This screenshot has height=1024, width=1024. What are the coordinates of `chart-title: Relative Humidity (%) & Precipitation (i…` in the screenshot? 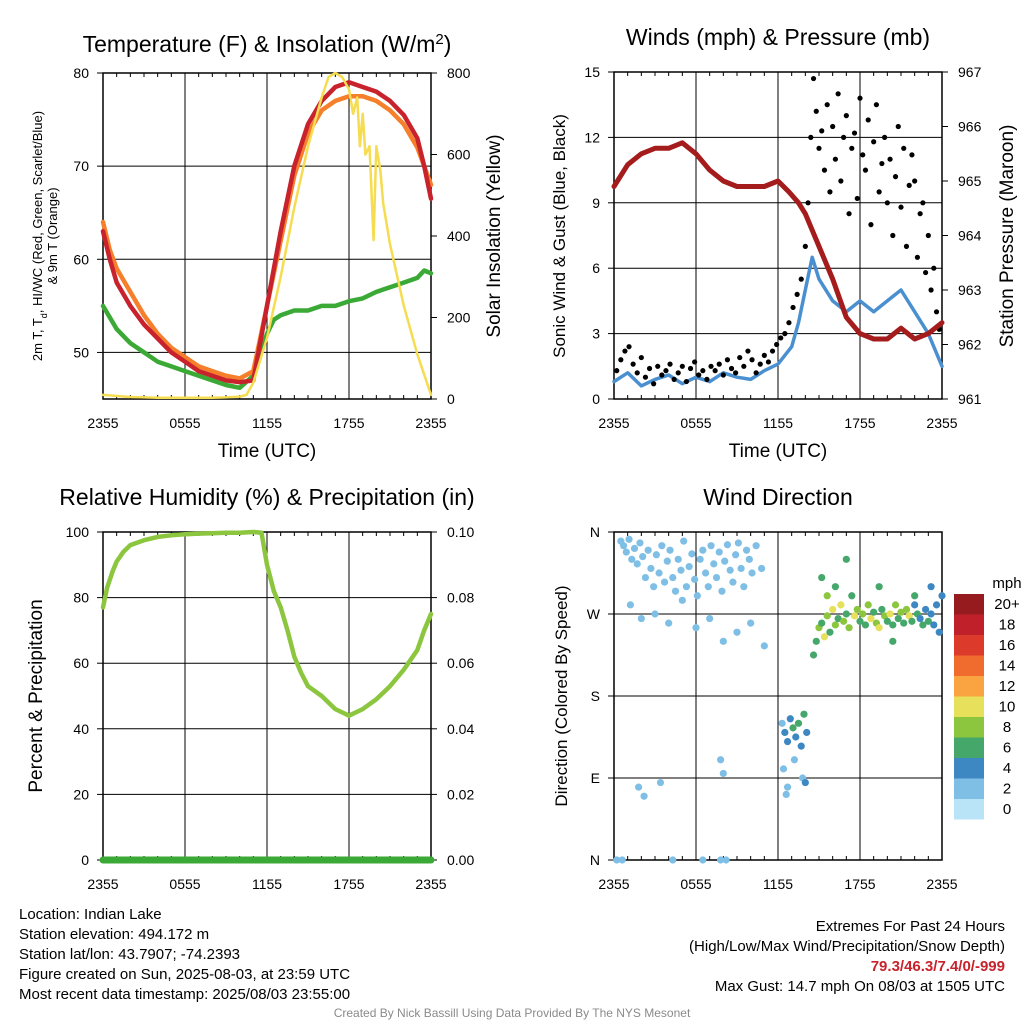 It's located at (266, 497).